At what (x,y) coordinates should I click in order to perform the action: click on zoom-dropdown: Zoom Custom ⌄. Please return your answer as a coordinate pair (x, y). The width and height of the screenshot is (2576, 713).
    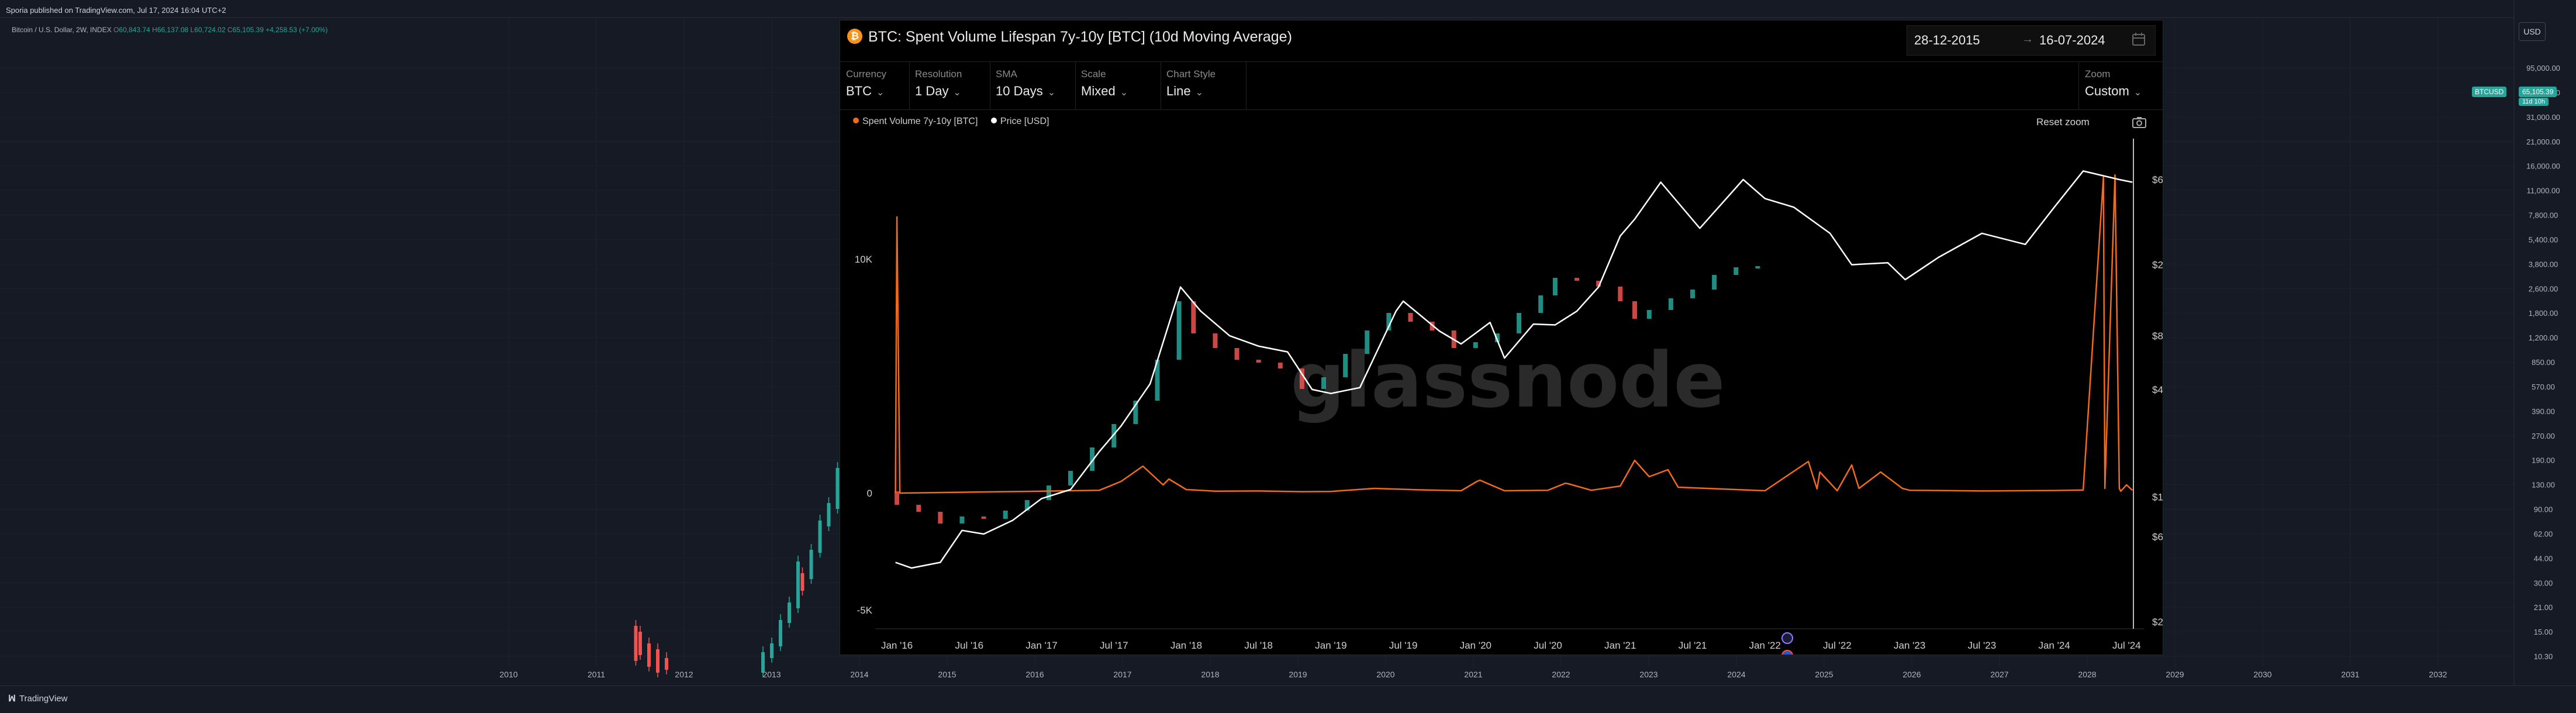
    Looking at the image, I should click on (2120, 85).